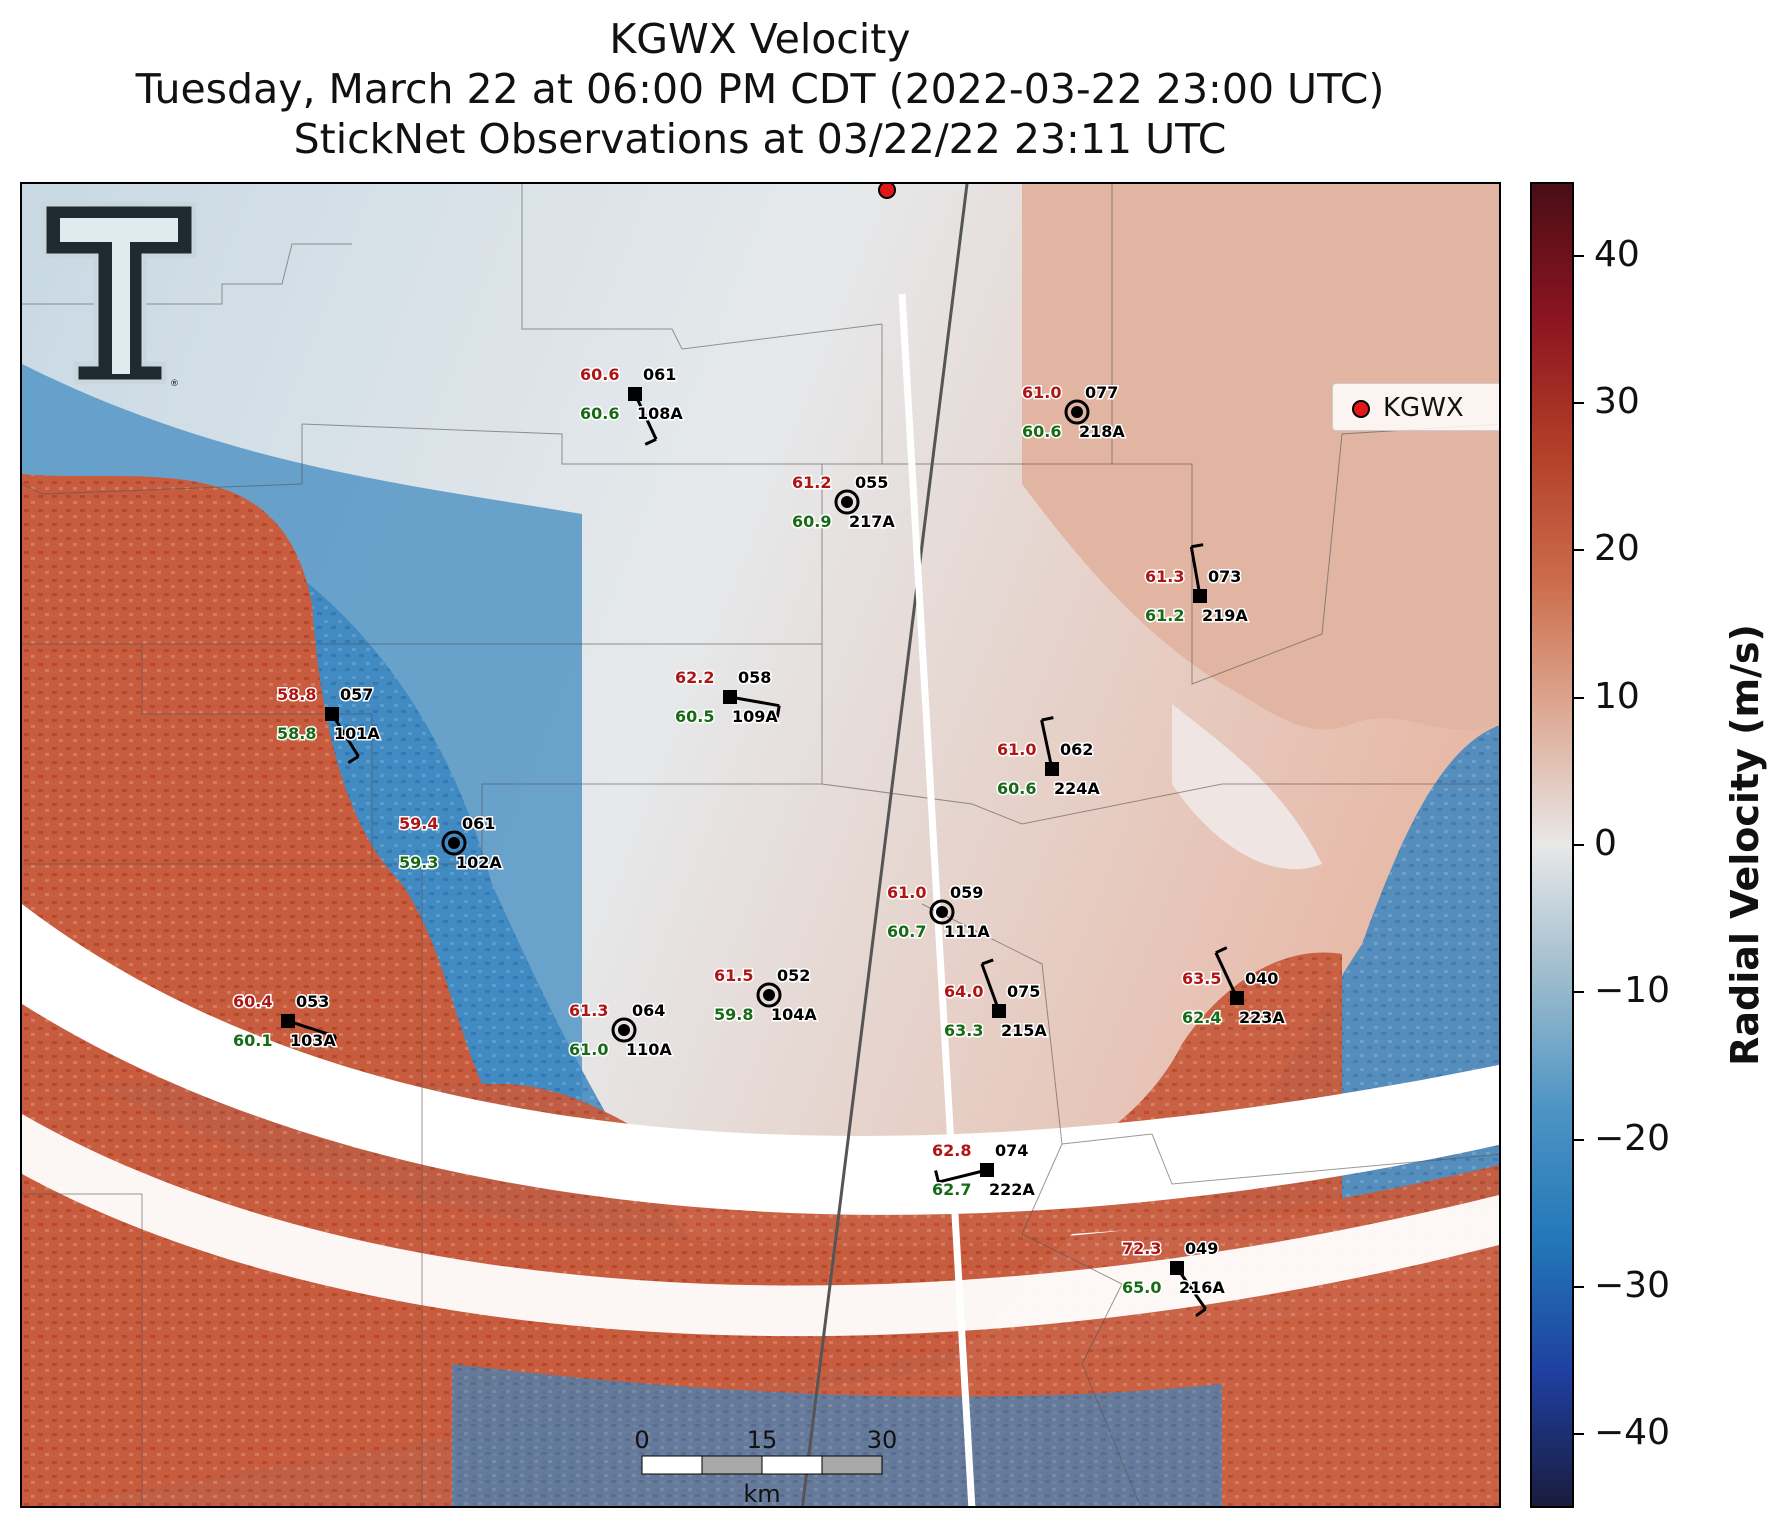  I want to click on colorbar-tick-label: 10, so click(1617, 696).